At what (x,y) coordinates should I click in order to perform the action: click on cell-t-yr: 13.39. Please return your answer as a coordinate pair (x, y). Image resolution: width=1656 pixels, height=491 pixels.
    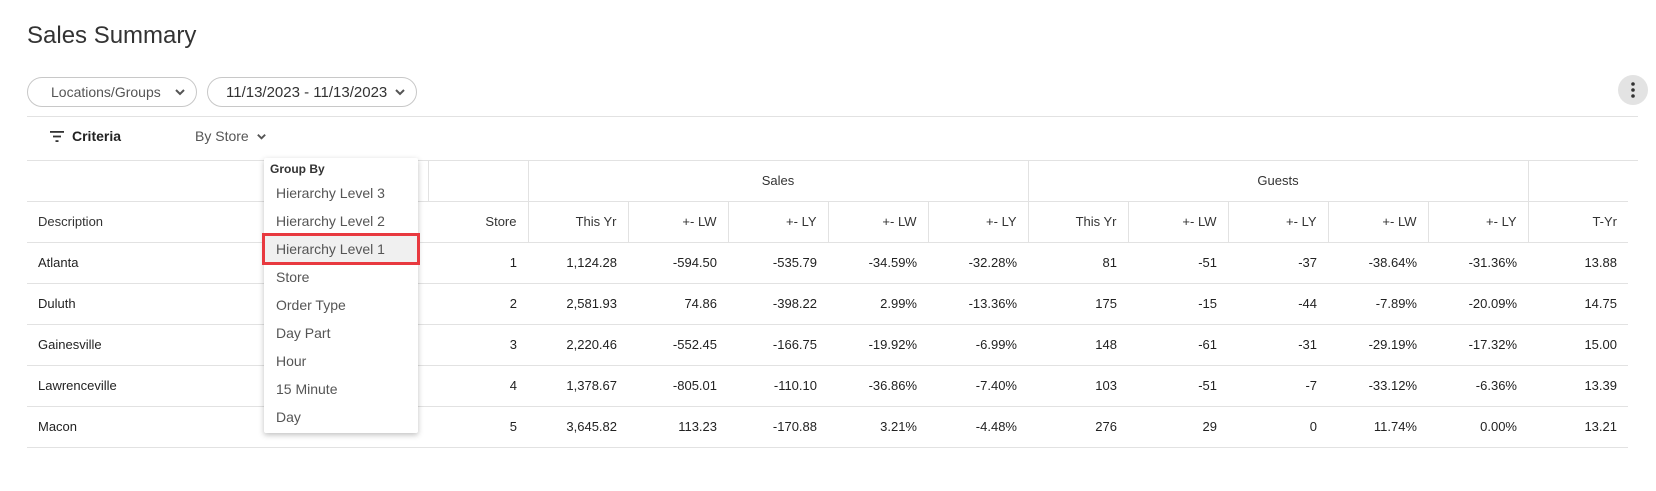
    Looking at the image, I should click on (1578, 386).